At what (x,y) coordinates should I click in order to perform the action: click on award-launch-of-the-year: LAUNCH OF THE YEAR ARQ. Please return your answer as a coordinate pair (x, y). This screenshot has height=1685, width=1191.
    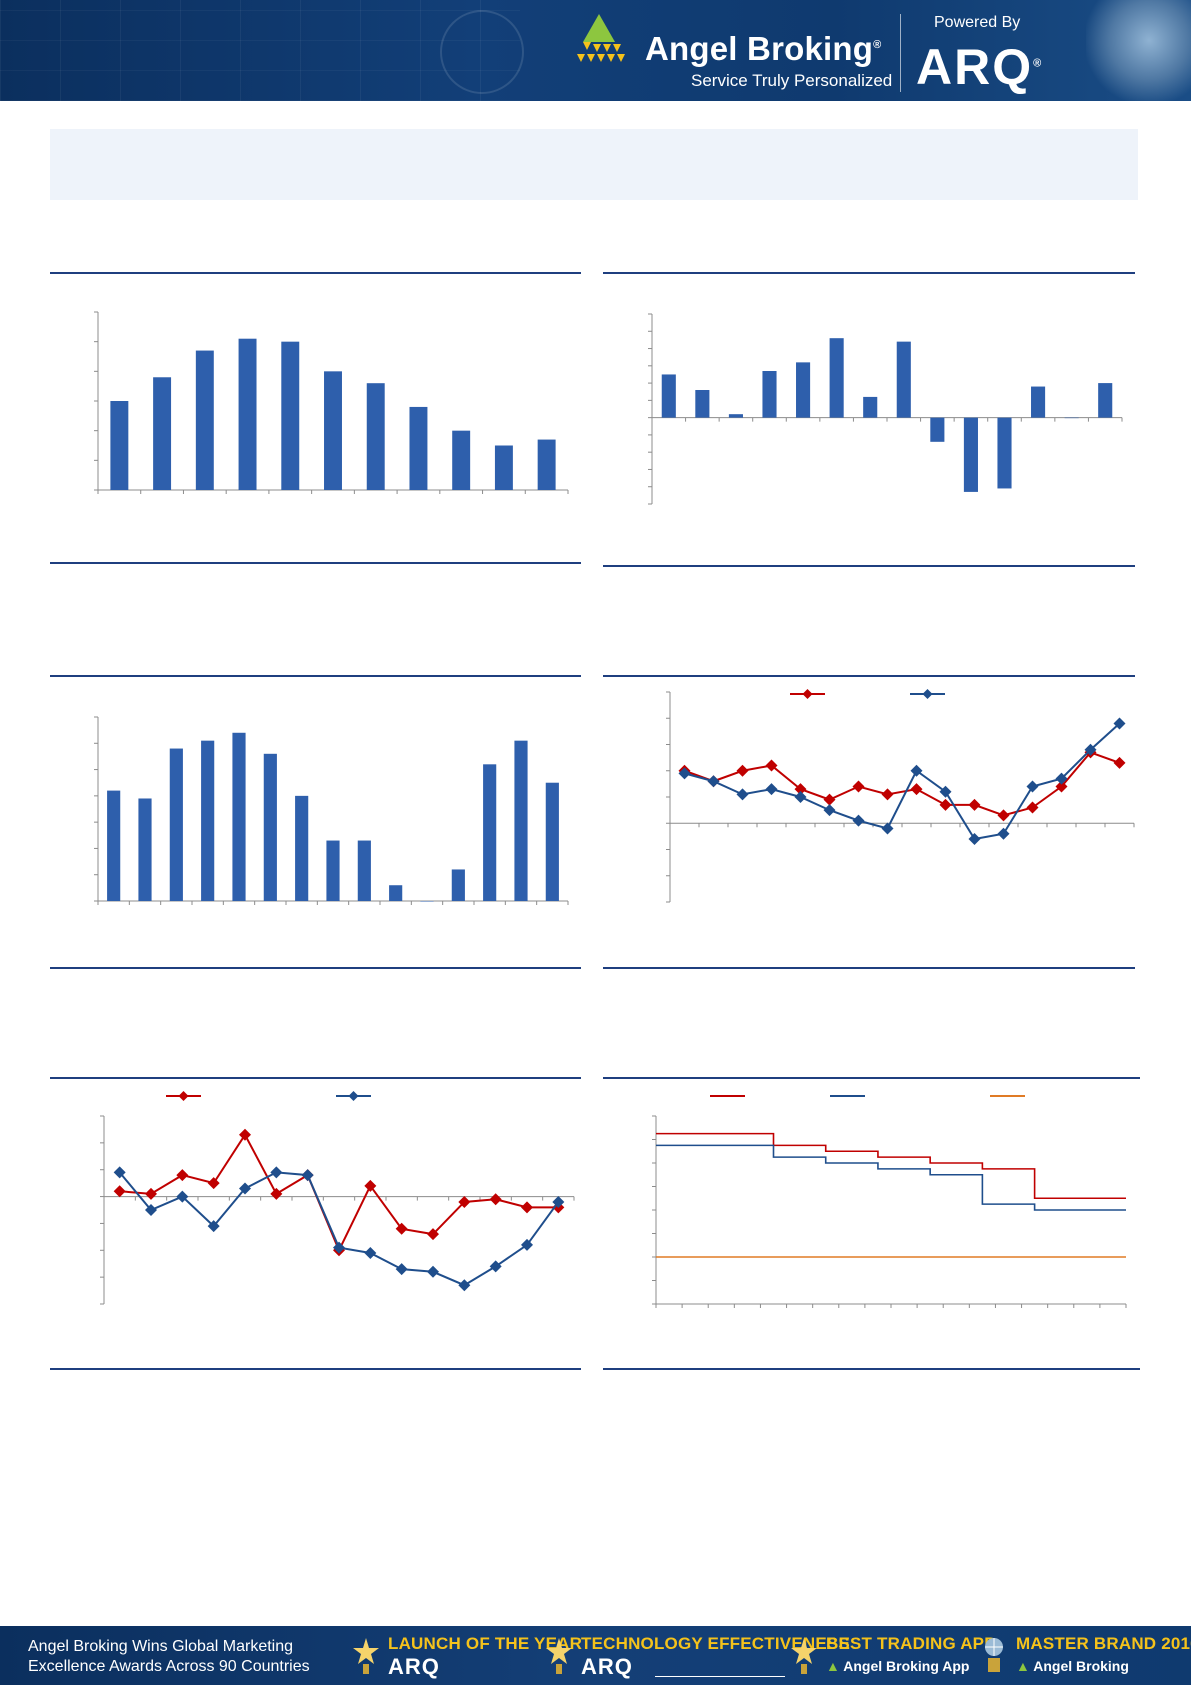
    Looking at the image, I should click on (467, 1658).